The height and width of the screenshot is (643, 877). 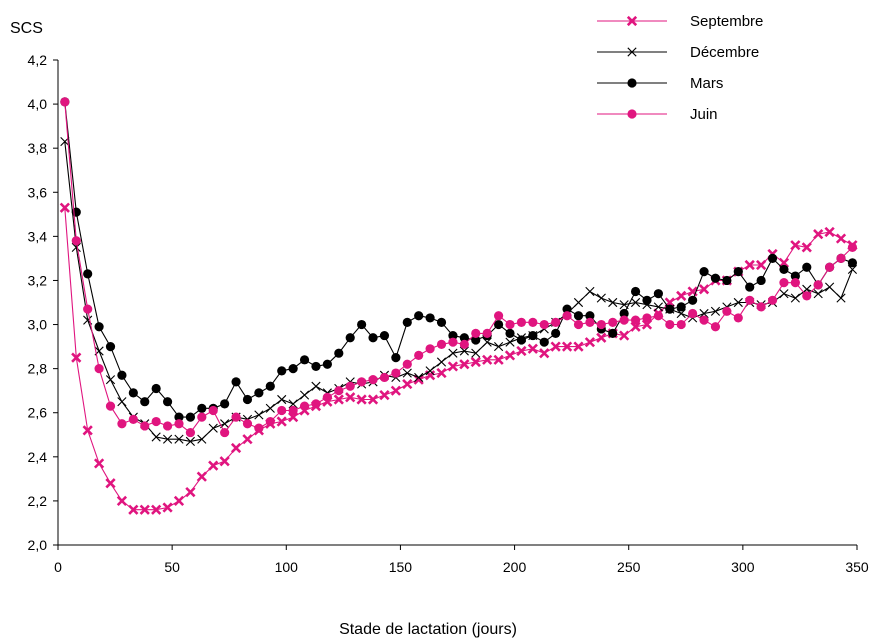 I want to click on legend-label: Décembre, so click(x=724, y=52).